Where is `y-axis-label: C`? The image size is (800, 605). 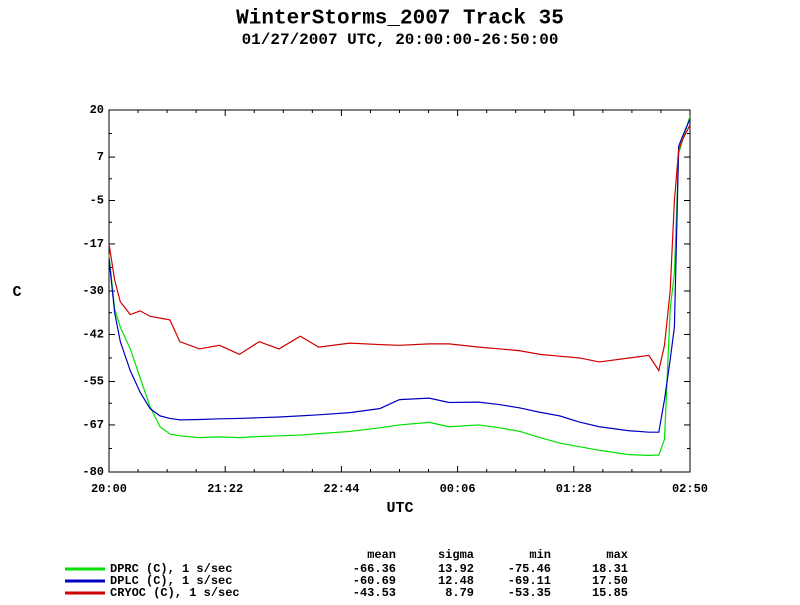 y-axis-label: C is located at coordinates (16, 292).